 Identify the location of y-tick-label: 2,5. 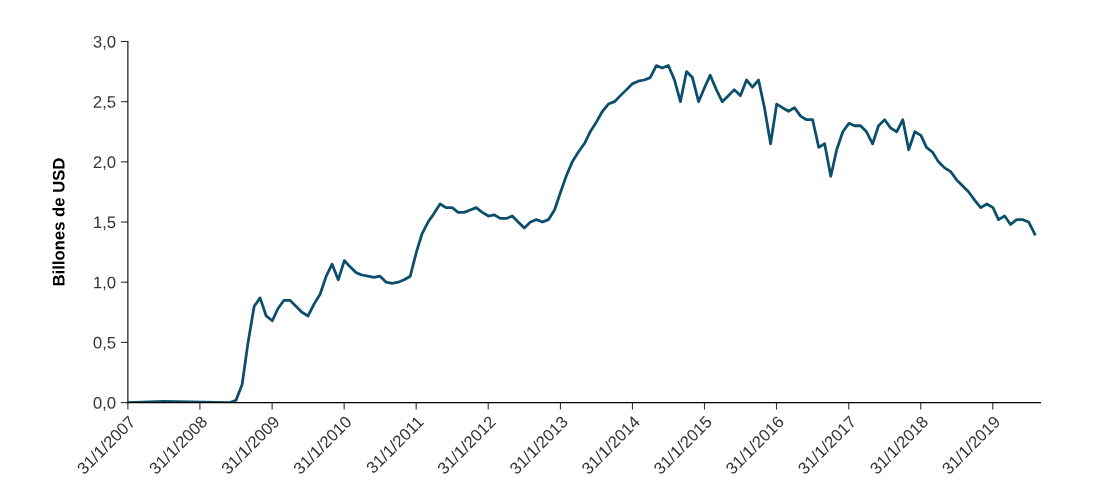
(104, 103).